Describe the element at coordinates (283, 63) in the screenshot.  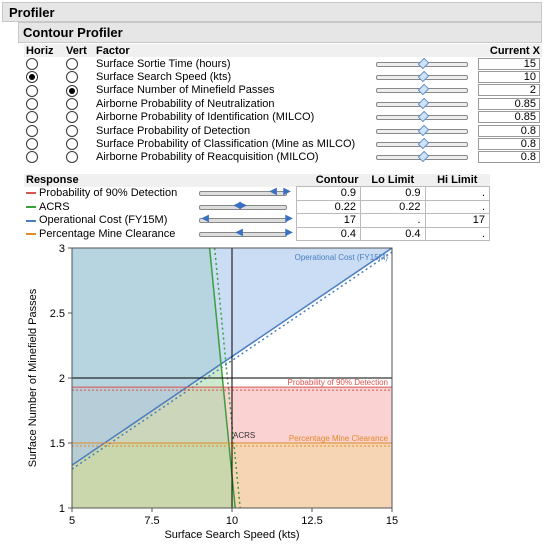
I see `factor-row: Surface Sortie Time (hours) 15` at that location.